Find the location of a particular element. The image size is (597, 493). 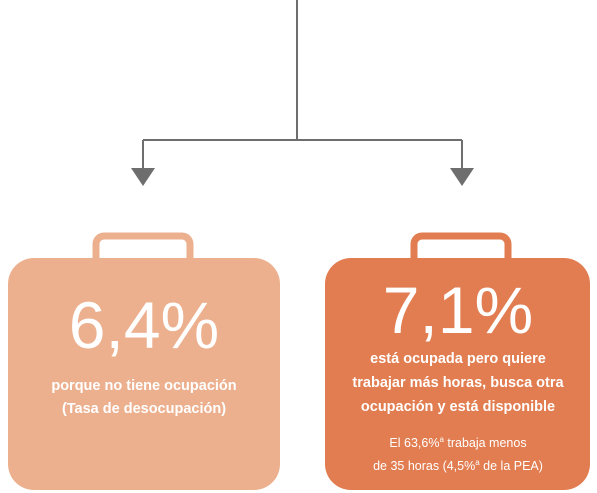

left-line: porque no tiene ocupación is located at coordinates (143, 386).